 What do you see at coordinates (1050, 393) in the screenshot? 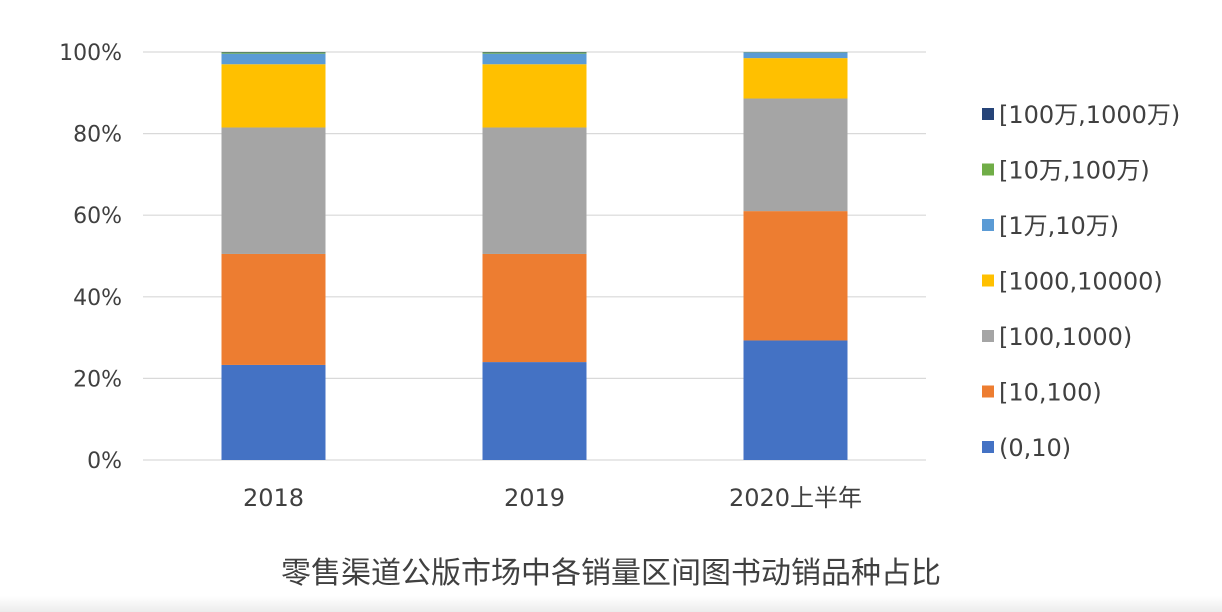
I see `legend-label: [10,100)` at bounding box center [1050, 393].